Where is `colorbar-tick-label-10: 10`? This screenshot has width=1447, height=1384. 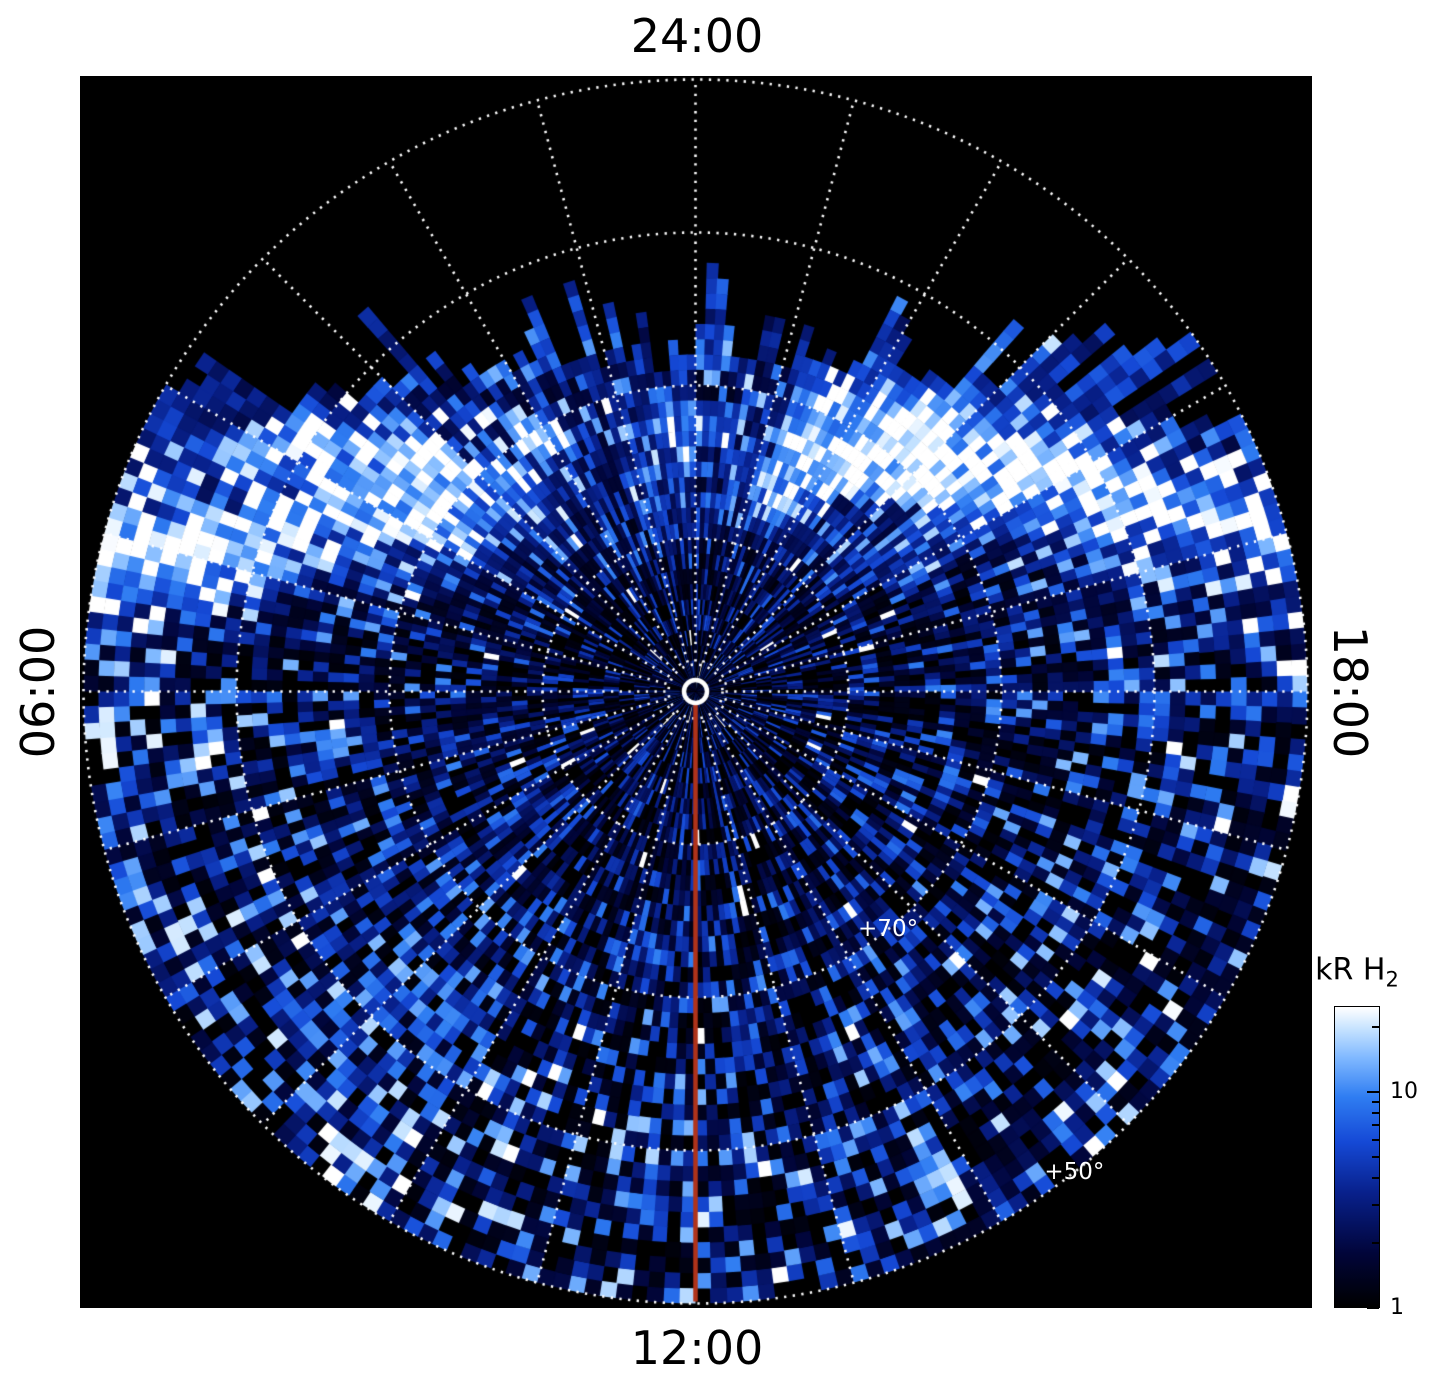 colorbar-tick-label-10: 10 is located at coordinates (1404, 1091).